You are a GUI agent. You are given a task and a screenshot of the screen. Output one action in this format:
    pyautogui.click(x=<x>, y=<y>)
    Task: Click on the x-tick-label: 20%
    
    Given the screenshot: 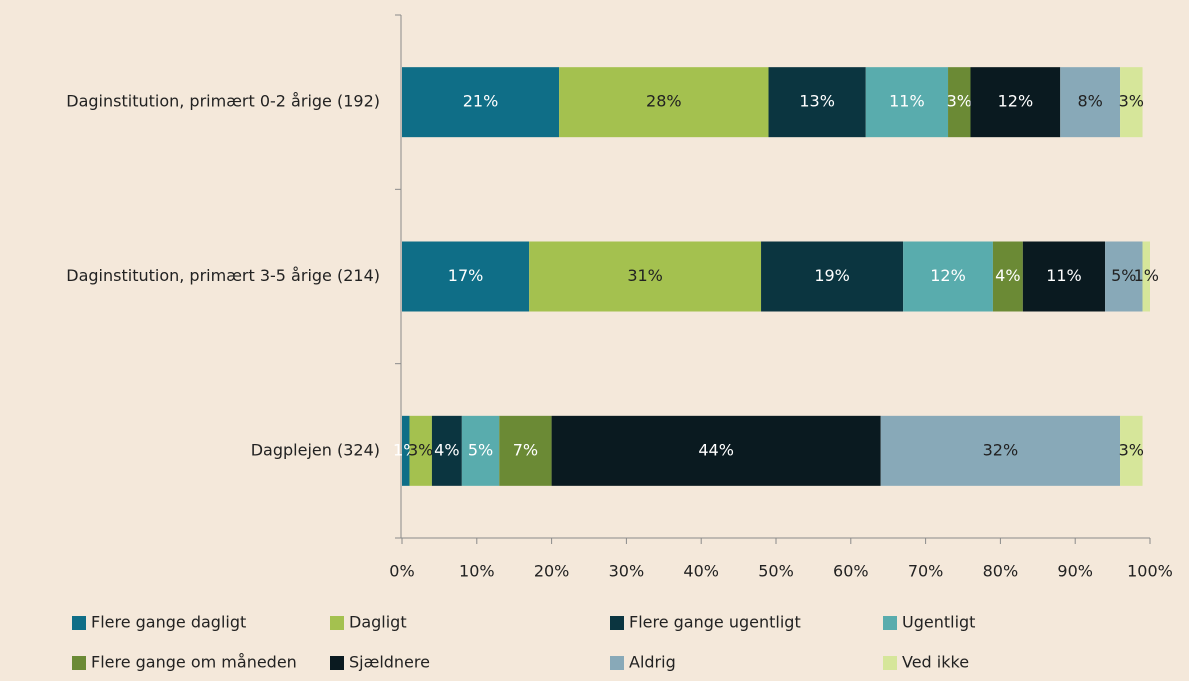 What is the action you would take?
    pyautogui.click(x=552, y=571)
    